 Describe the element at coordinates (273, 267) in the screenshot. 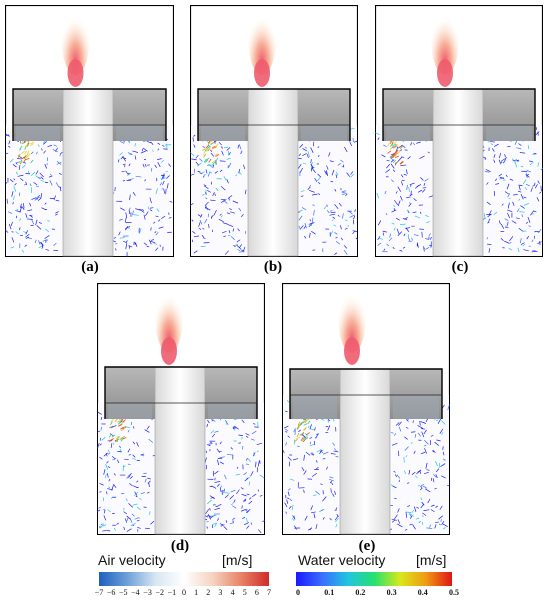

I see `panel-label-b: (b)` at that location.